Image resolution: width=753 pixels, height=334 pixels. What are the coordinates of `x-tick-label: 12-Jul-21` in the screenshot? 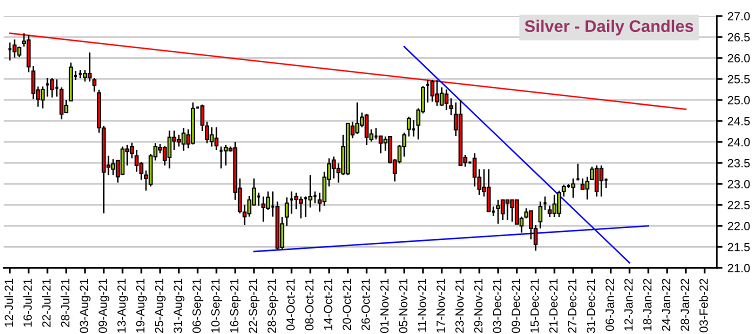 It's located at (9, 302).